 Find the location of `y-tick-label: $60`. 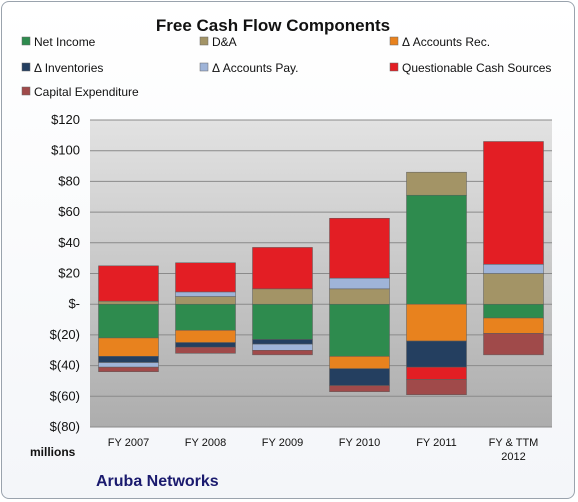

y-tick-label: $60 is located at coordinates (69, 211).